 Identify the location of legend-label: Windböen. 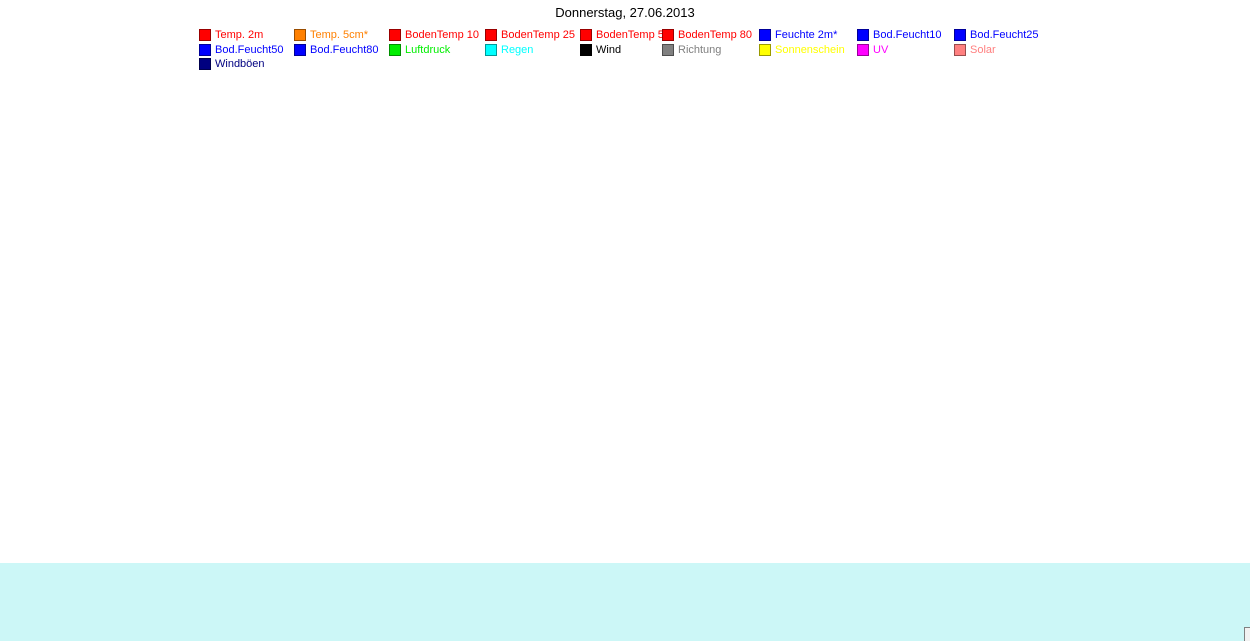
(240, 64).